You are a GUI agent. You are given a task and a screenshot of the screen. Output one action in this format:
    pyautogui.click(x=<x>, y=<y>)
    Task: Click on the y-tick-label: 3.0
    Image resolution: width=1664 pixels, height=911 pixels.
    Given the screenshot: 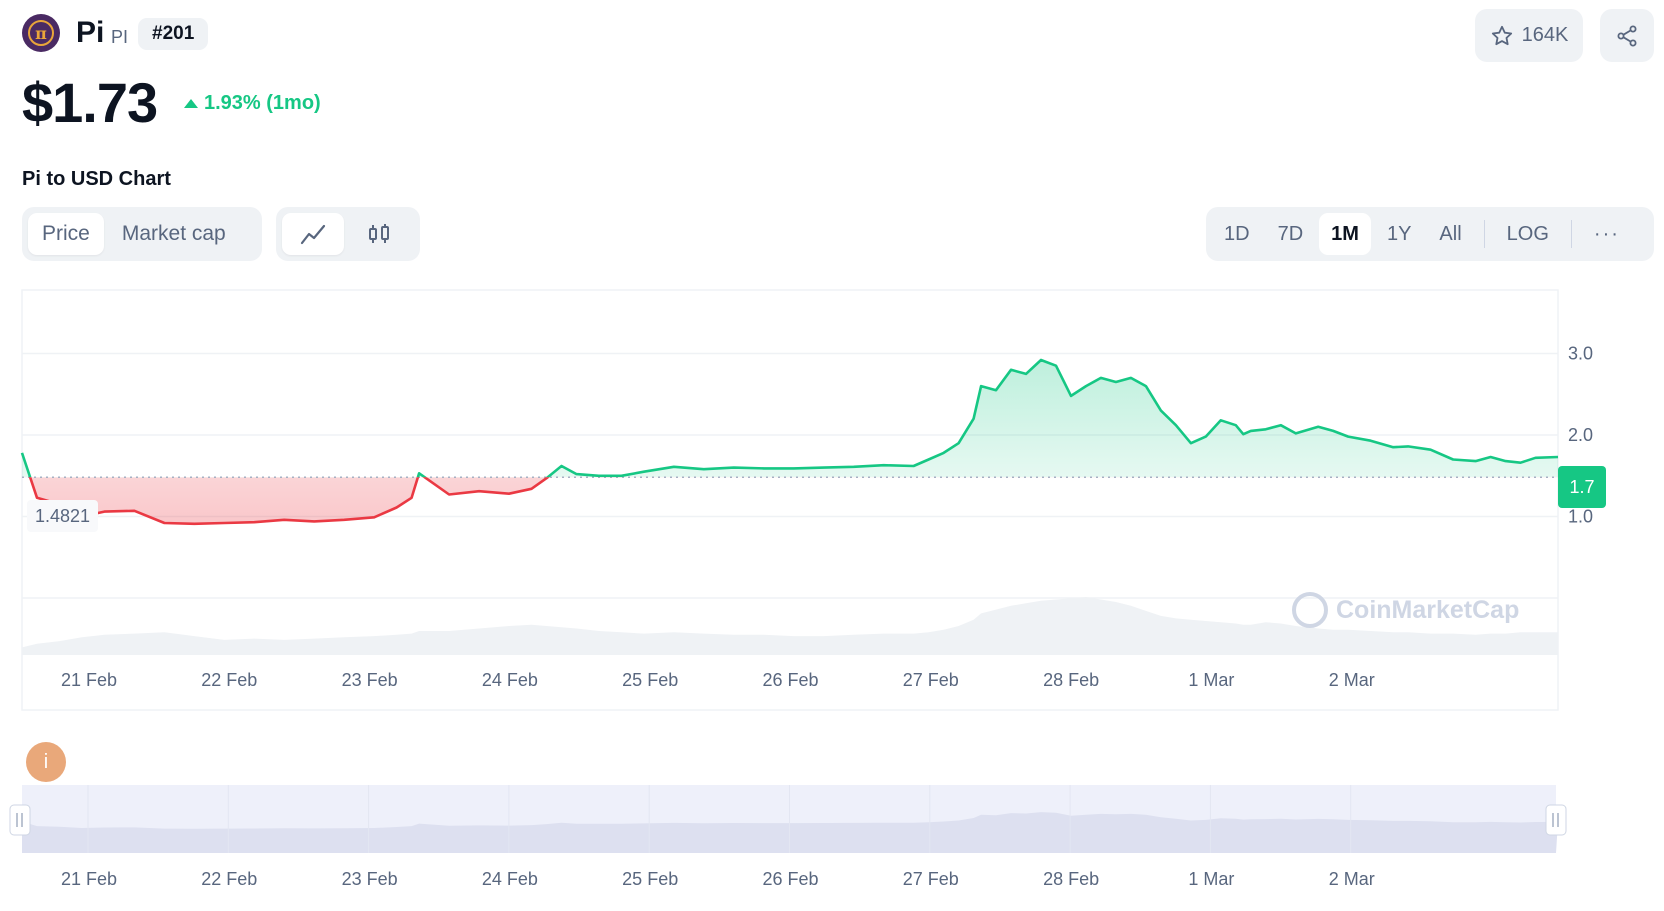 What is the action you would take?
    pyautogui.click(x=1580, y=354)
    